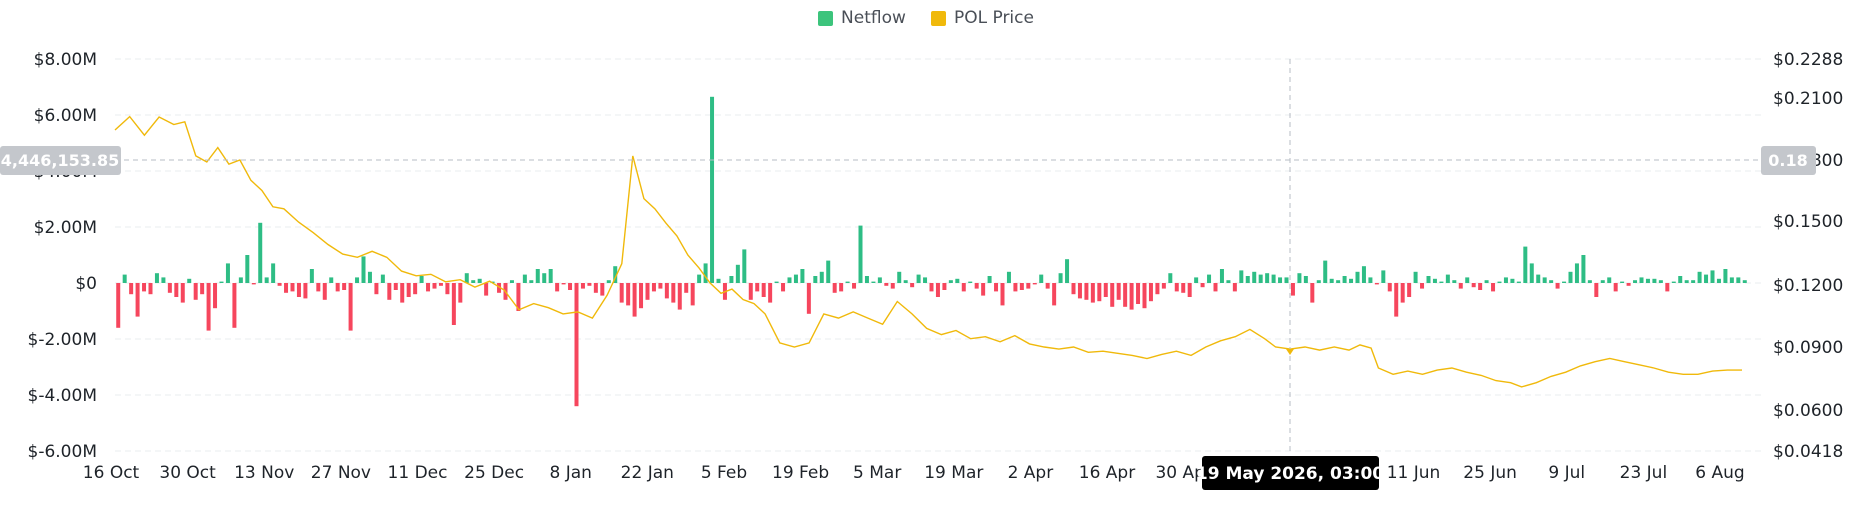  I want to click on x-tick-label: 25 Dec, so click(494, 473).